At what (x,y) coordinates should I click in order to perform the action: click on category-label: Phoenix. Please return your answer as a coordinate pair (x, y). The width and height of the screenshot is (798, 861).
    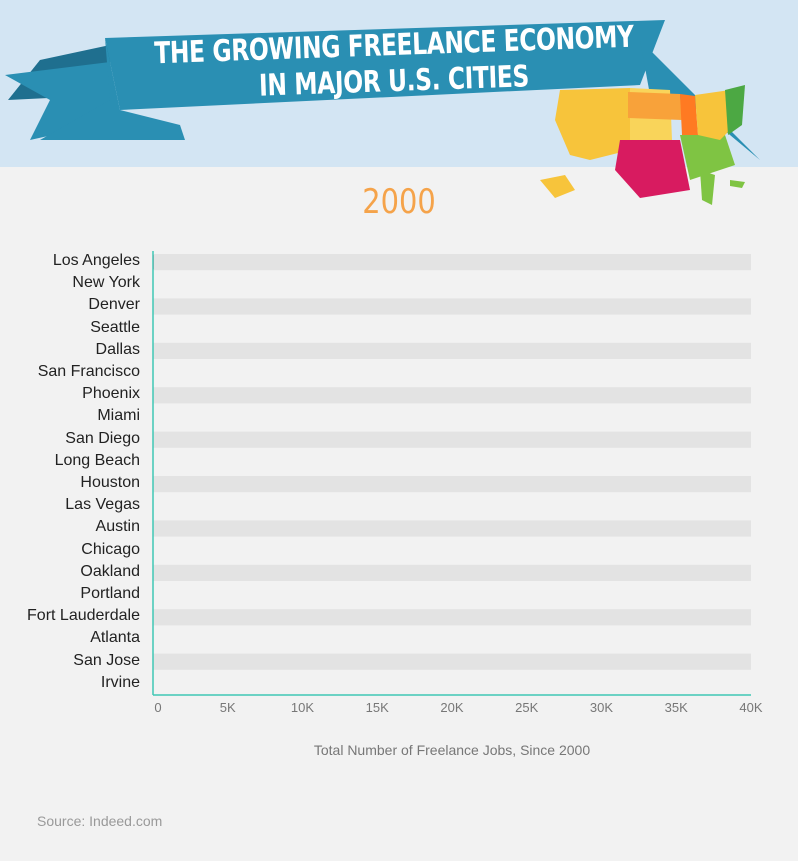
    Looking at the image, I should click on (111, 394).